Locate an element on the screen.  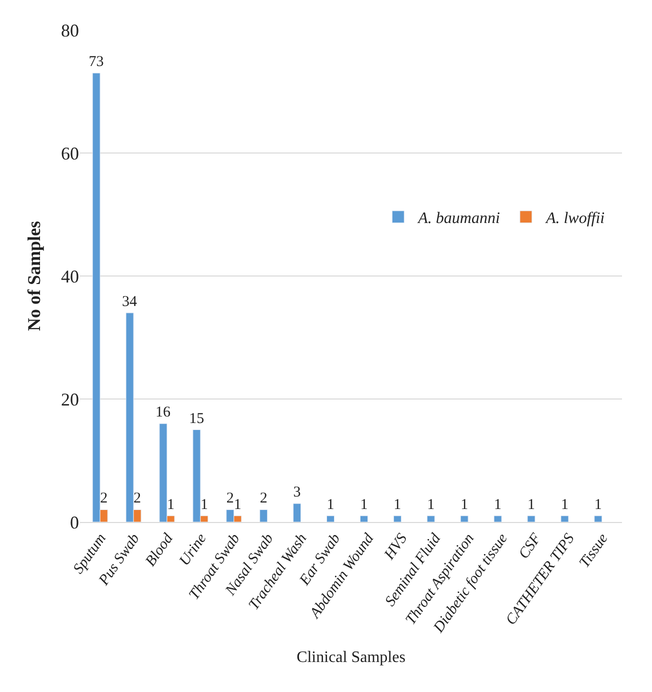
data-label: 16 is located at coordinates (163, 412).